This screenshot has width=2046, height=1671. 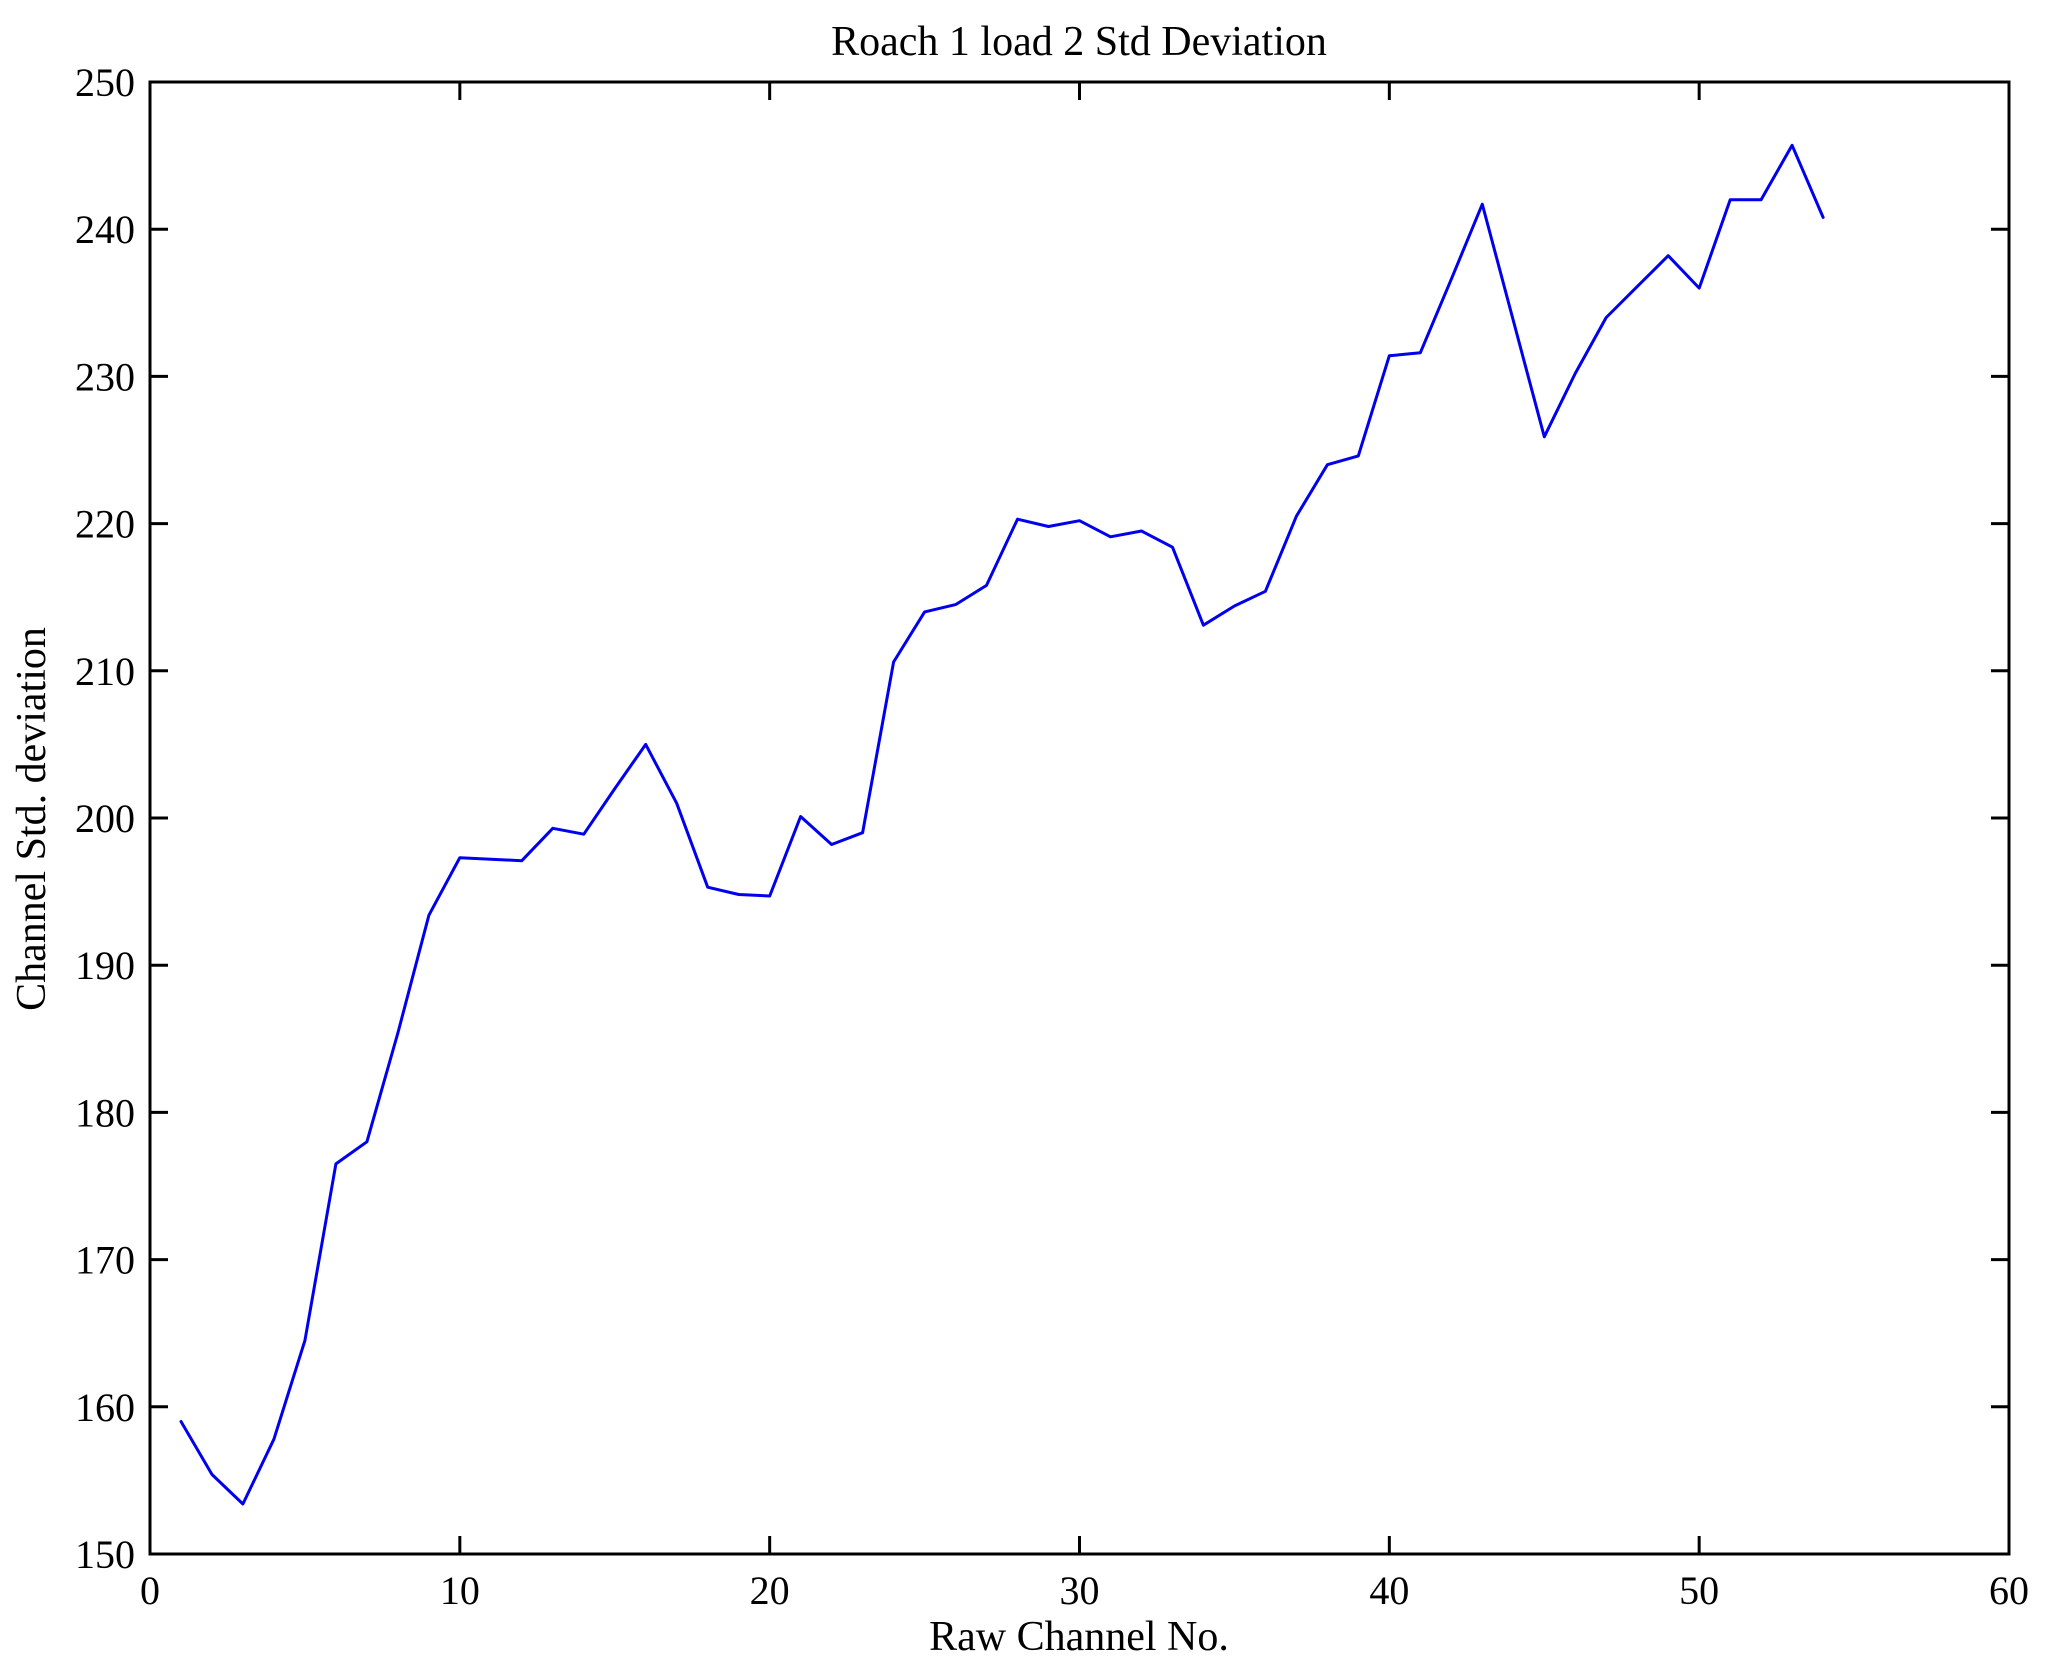 I want to click on x-tick-label: 10, so click(x=460, y=1590).